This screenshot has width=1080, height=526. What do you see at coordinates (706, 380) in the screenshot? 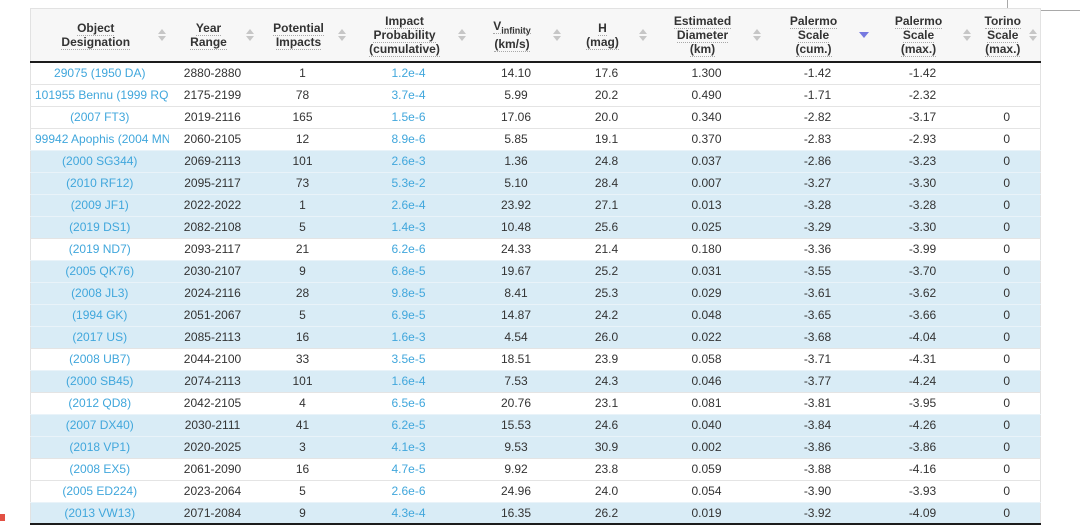
I see `cell-estimated_diameter: 0.046` at bounding box center [706, 380].